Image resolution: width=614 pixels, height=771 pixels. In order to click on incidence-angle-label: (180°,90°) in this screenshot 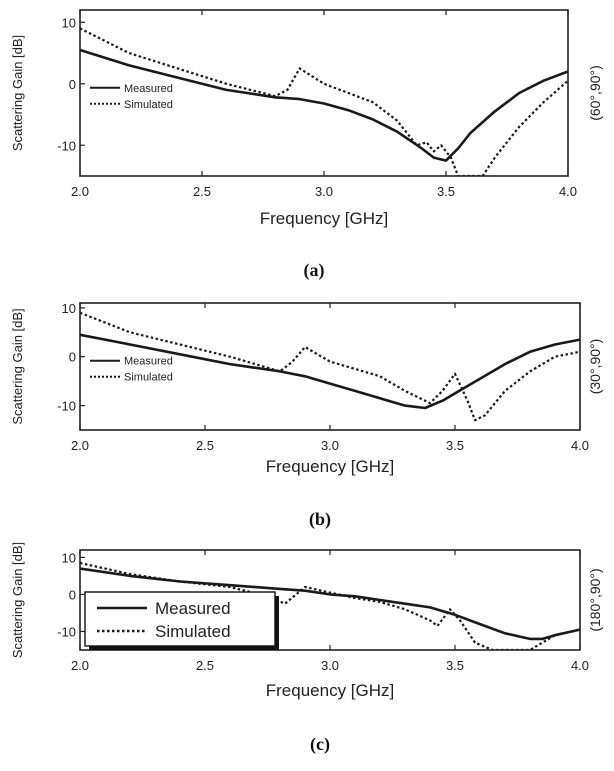, I will do `click(595, 599)`.